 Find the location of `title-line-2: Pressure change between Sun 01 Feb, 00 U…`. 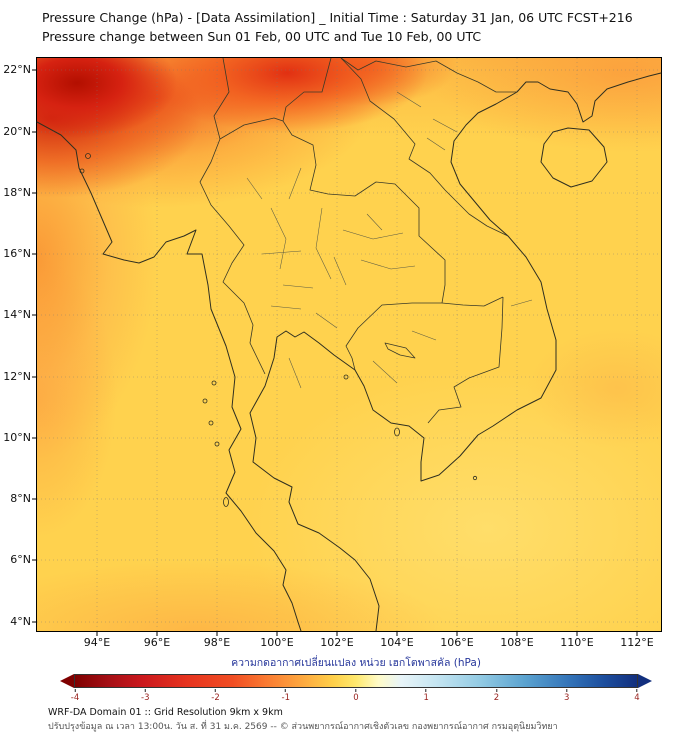

title-line-2: Pressure change between Sun 01 Feb, 00 U… is located at coordinates (262, 36).